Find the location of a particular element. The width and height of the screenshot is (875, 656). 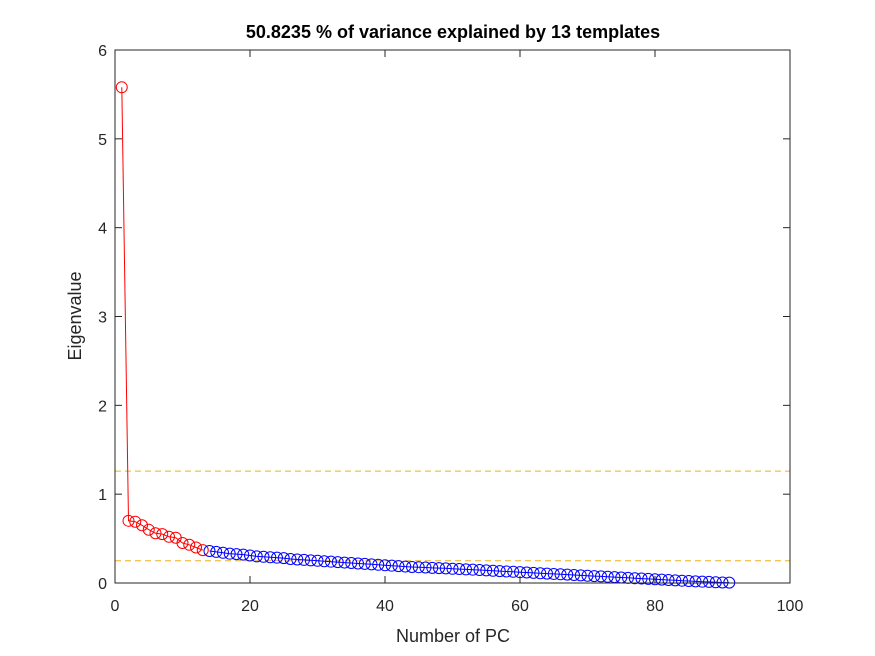

x-tick-label: 80 is located at coordinates (655, 606).